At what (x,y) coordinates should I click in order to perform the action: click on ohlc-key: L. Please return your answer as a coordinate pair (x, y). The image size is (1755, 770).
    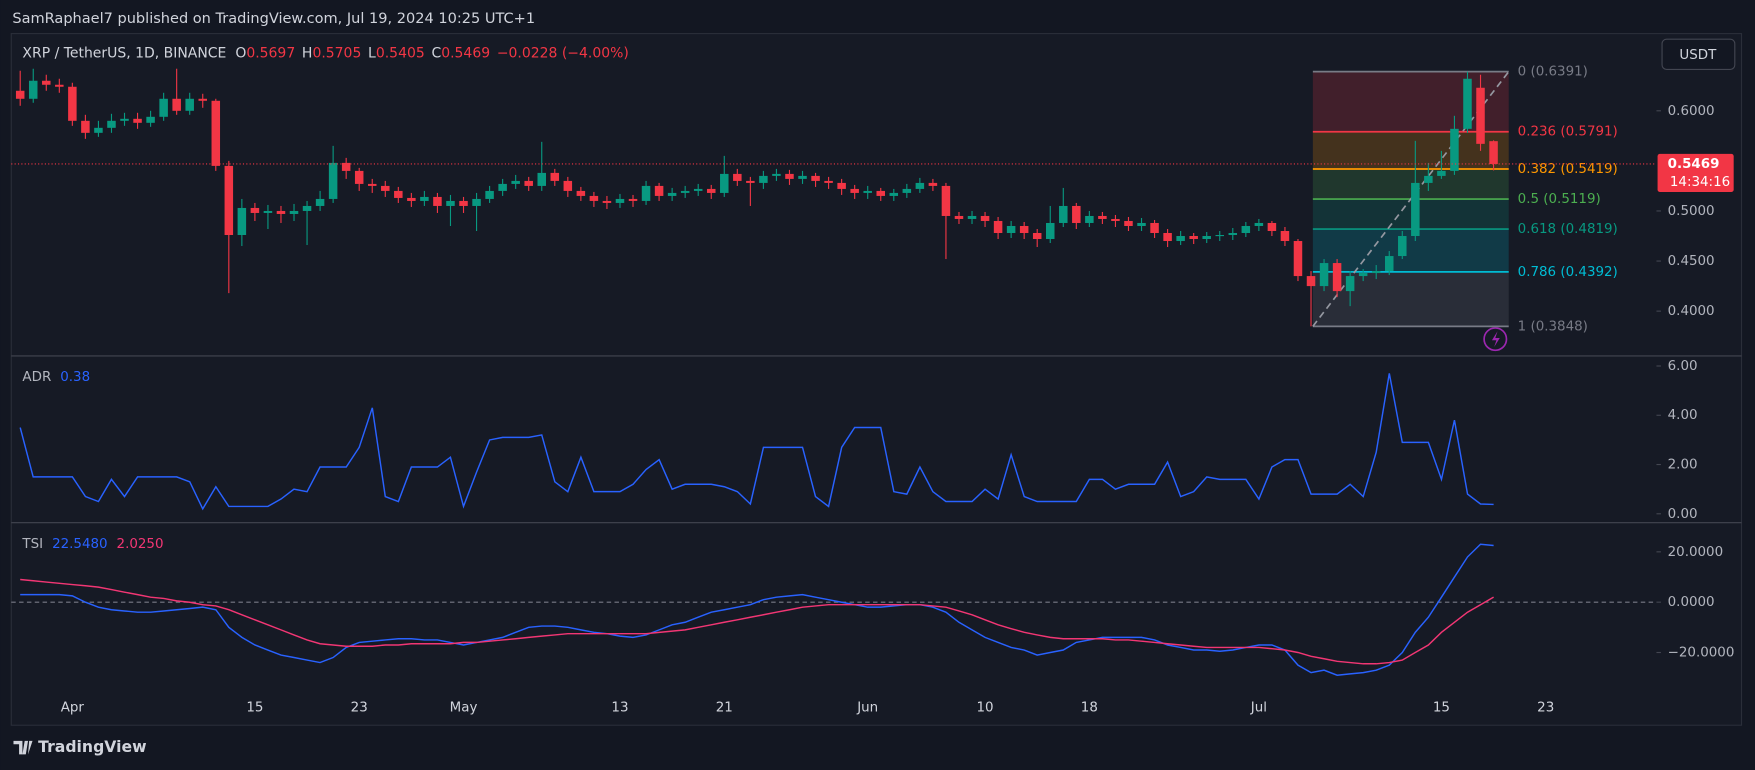
    Looking at the image, I should click on (372, 54).